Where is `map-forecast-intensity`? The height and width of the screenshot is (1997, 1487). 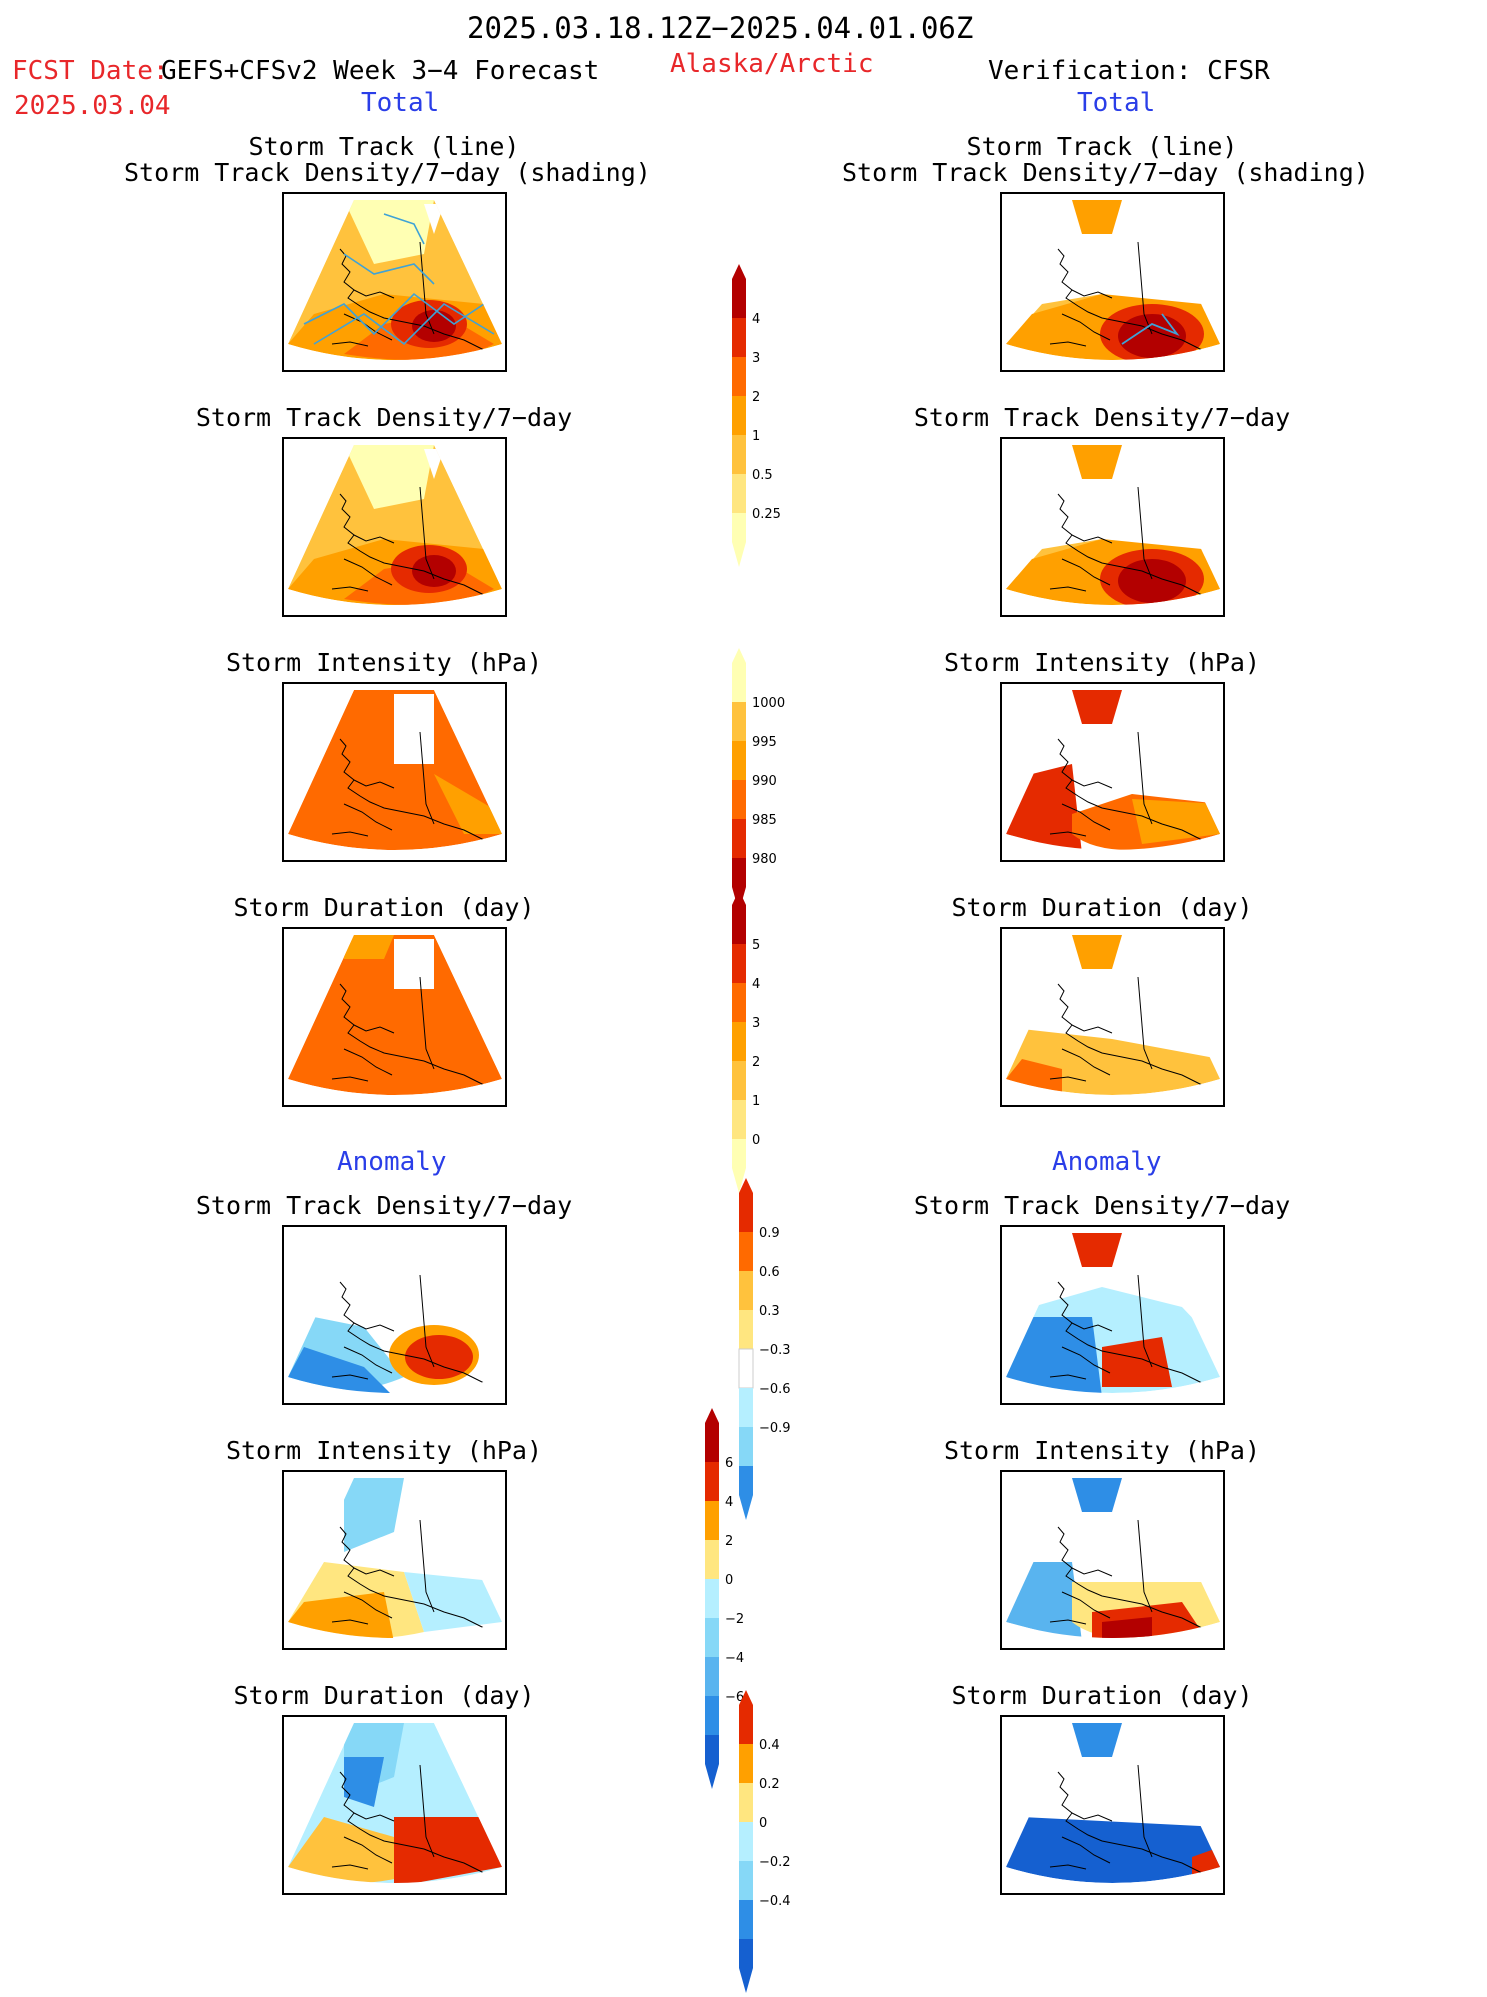
map-forecast-intensity is located at coordinates (394, 772).